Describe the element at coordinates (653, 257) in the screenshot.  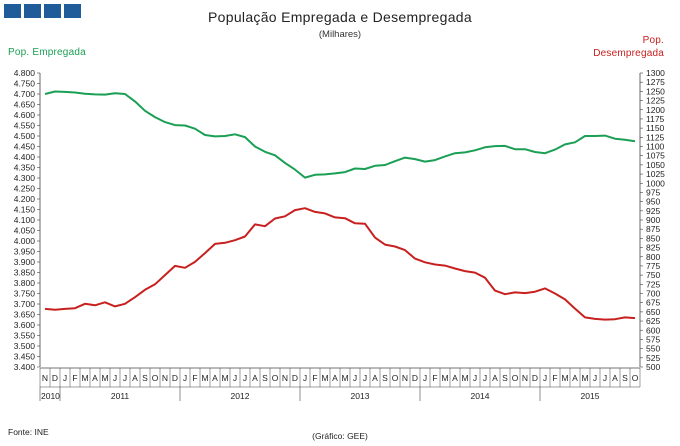
I see `right-tick-label: 800` at that location.